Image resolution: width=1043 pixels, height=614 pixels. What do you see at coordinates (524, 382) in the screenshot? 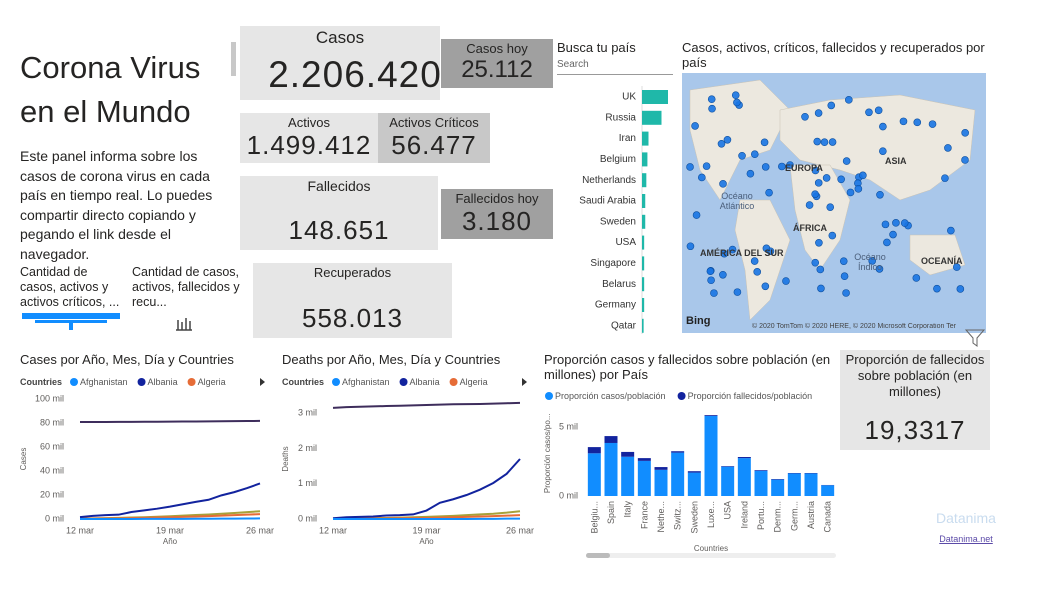
I see `legend-arrow` at bounding box center [524, 382].